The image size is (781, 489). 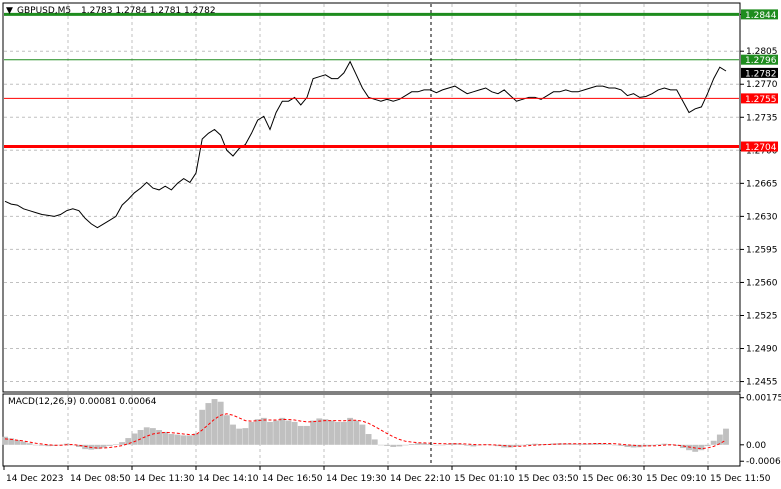 What do you see at coordinates (148, 11) in the screenshot?
I see `ohlc-label: 1.2783 1.2784 1.2781 1.2782` at bounding box center [148, 11].